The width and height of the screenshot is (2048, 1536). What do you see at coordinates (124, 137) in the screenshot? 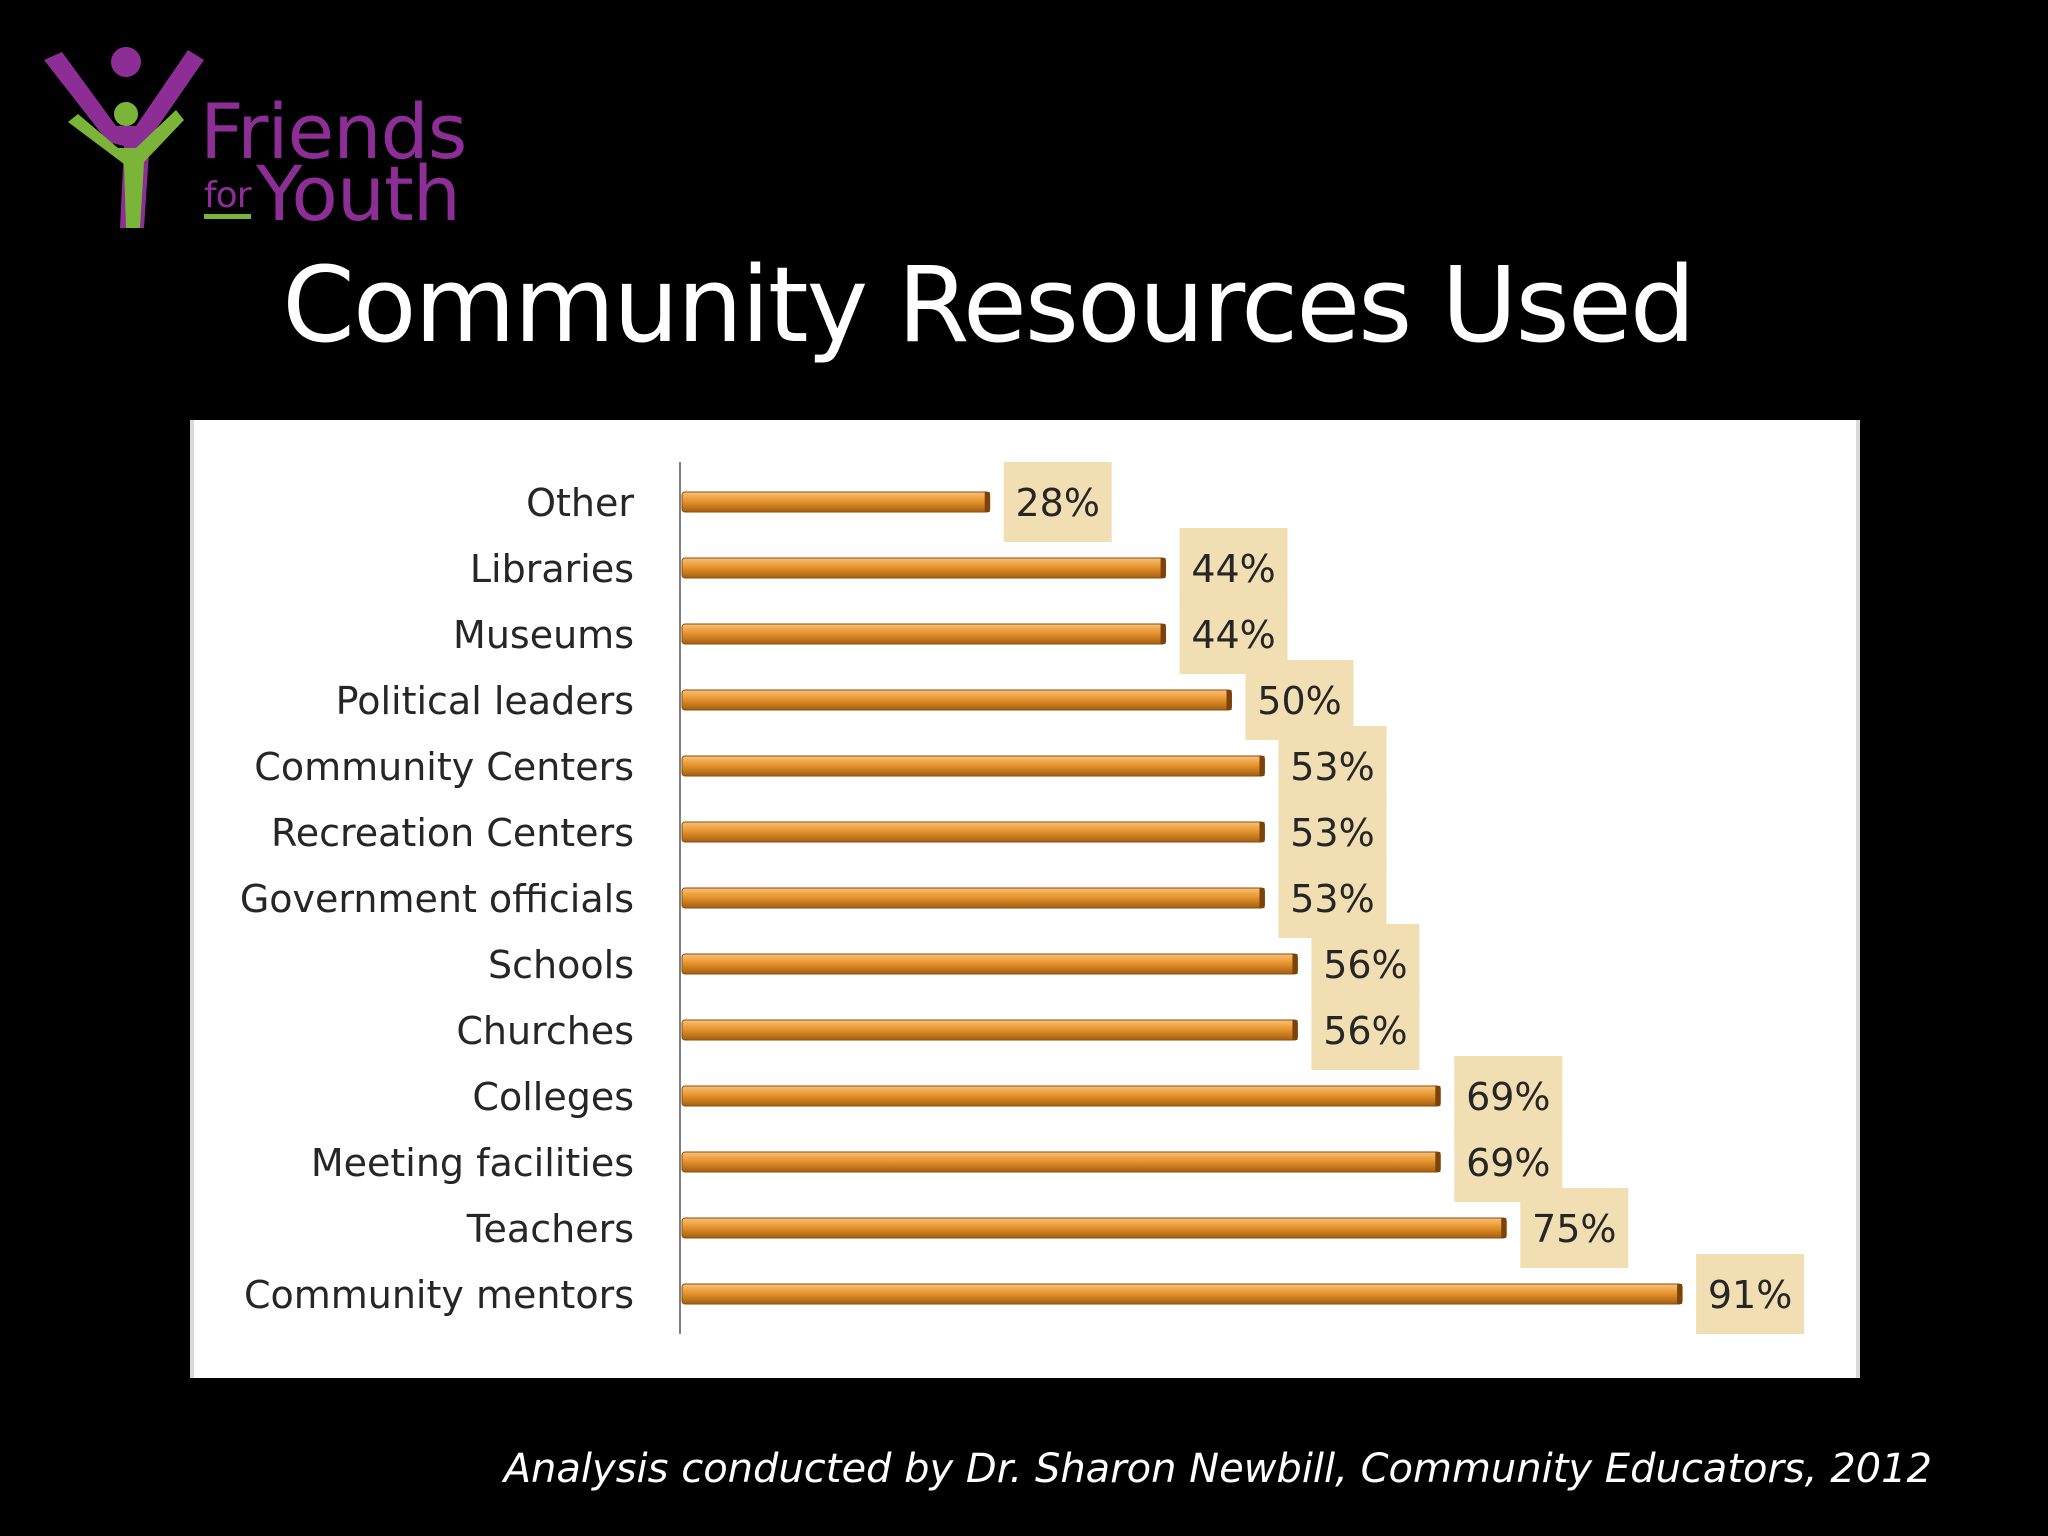
I see `logo-figures-icon` at bounding box center [124, 137].